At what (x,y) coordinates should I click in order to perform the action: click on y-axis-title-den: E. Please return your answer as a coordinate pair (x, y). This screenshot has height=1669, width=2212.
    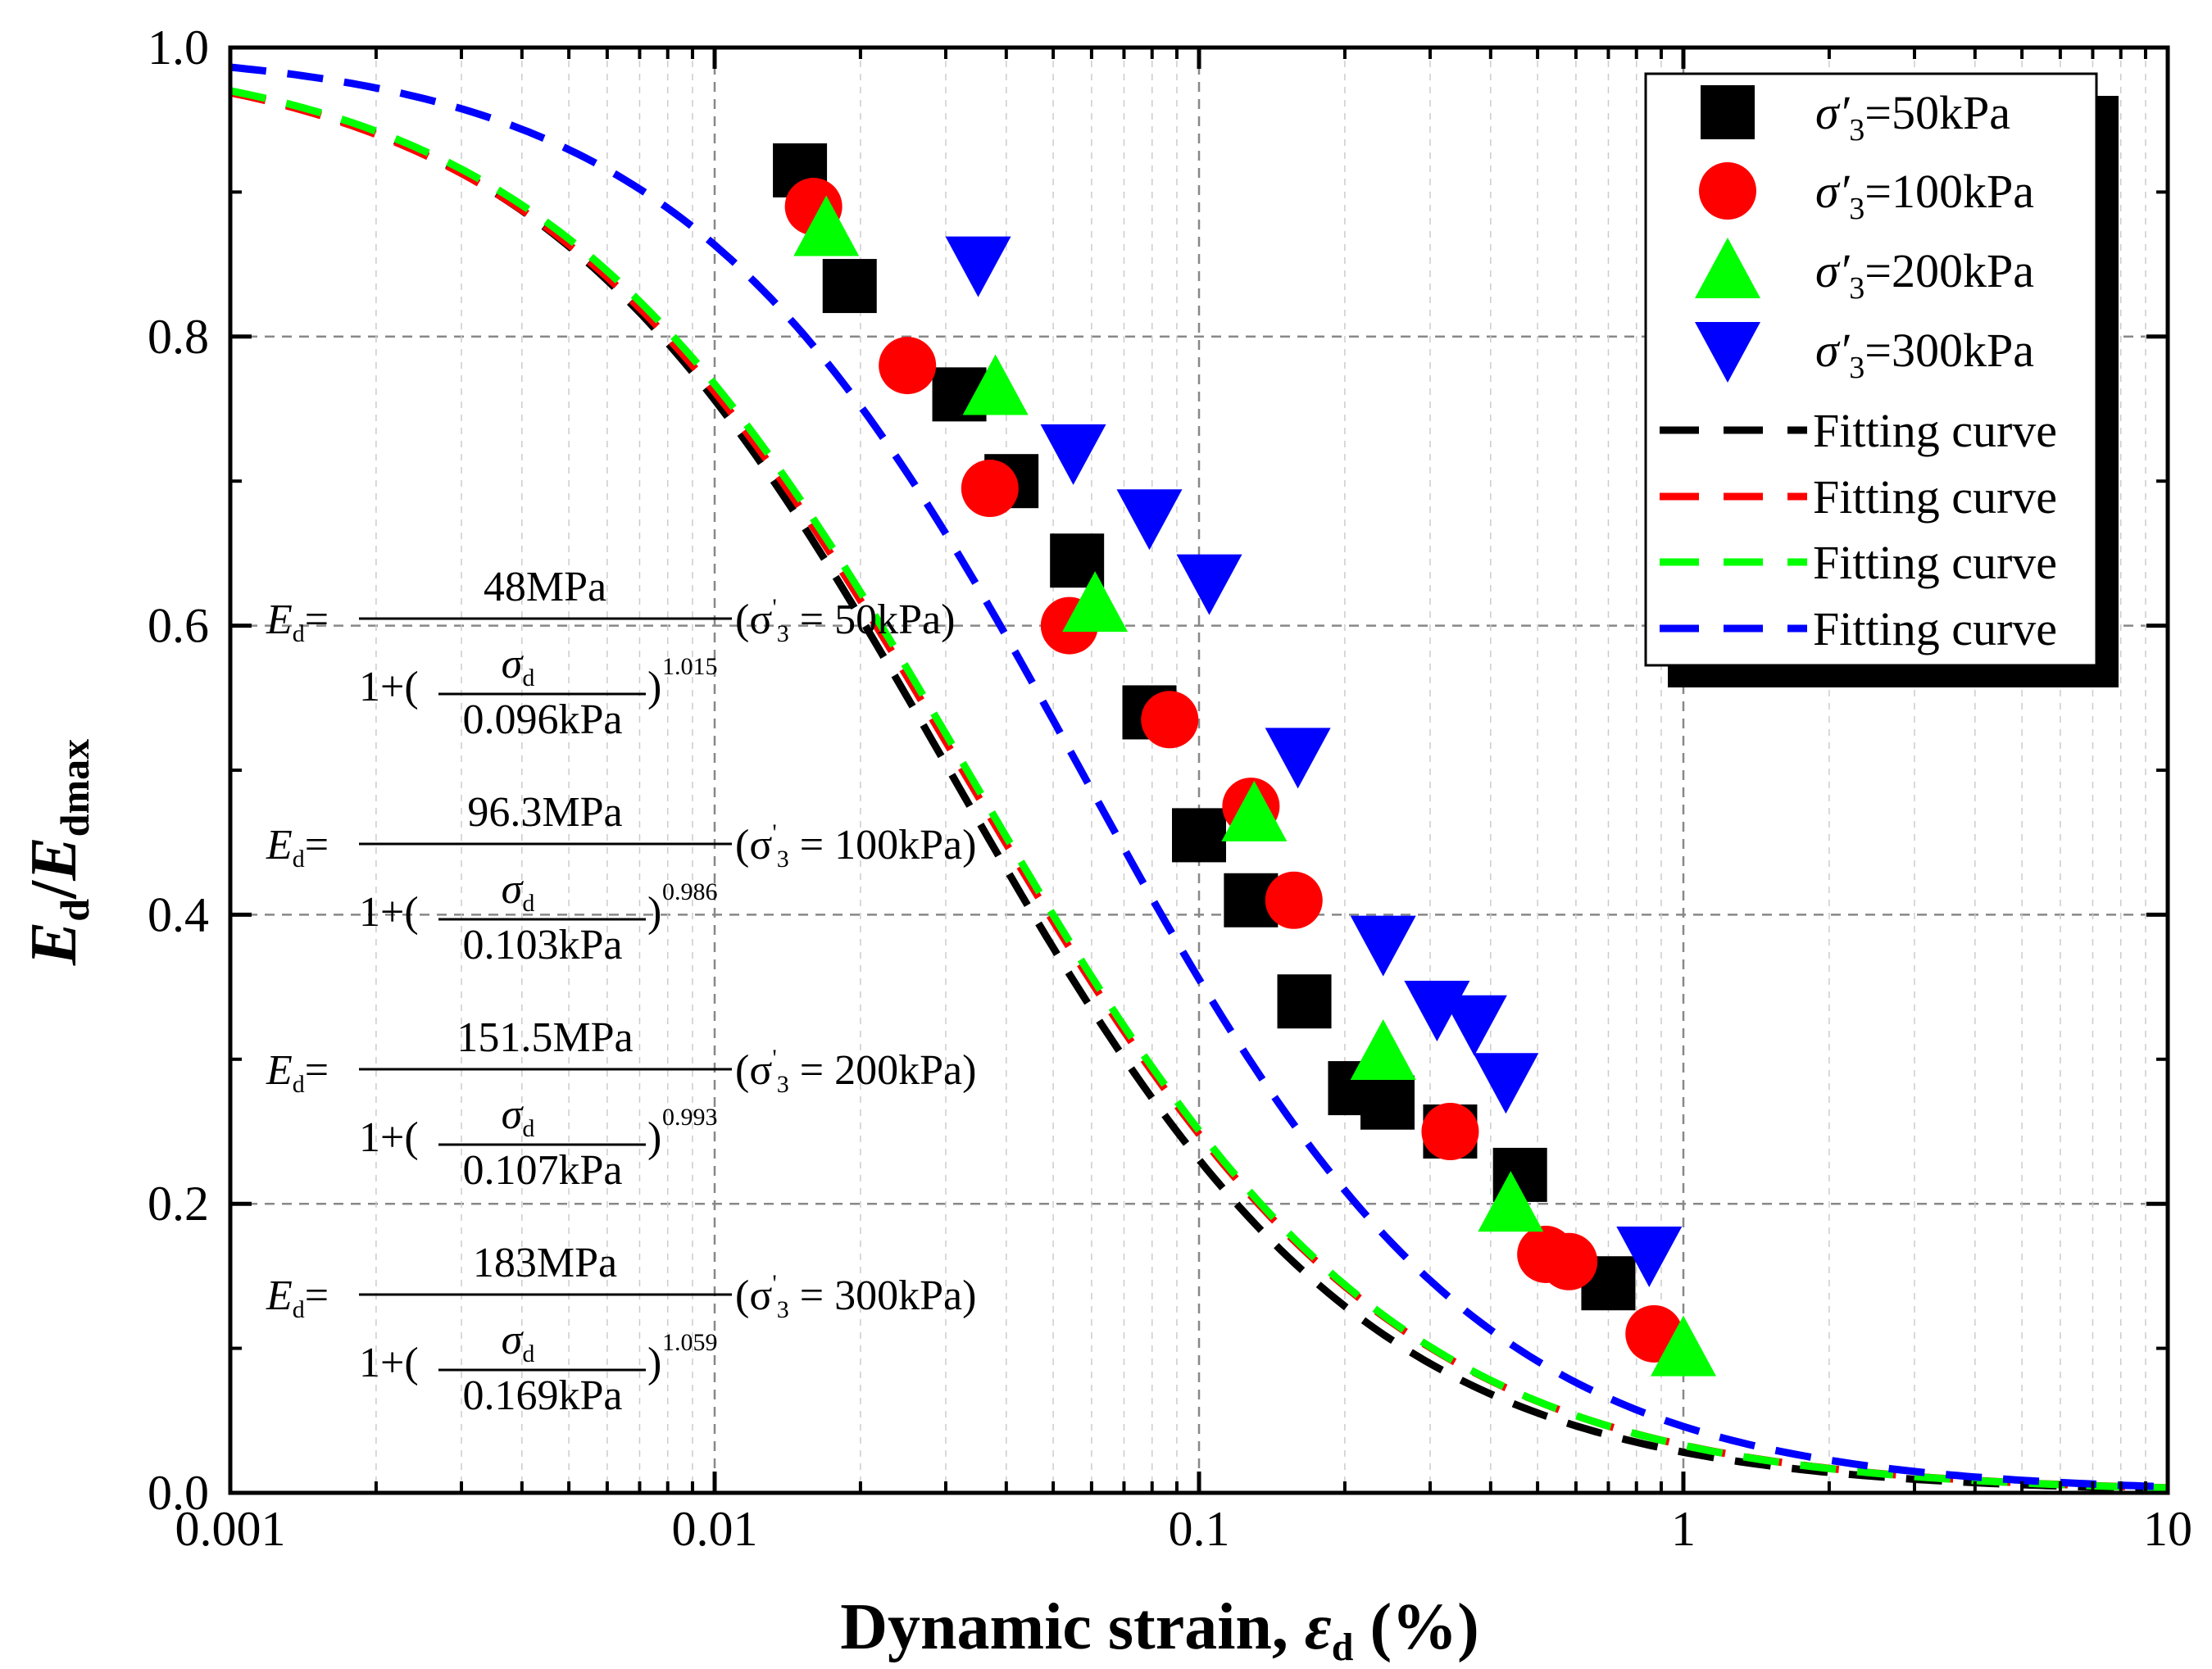
    Looking at the image, I should click on (54, 859).